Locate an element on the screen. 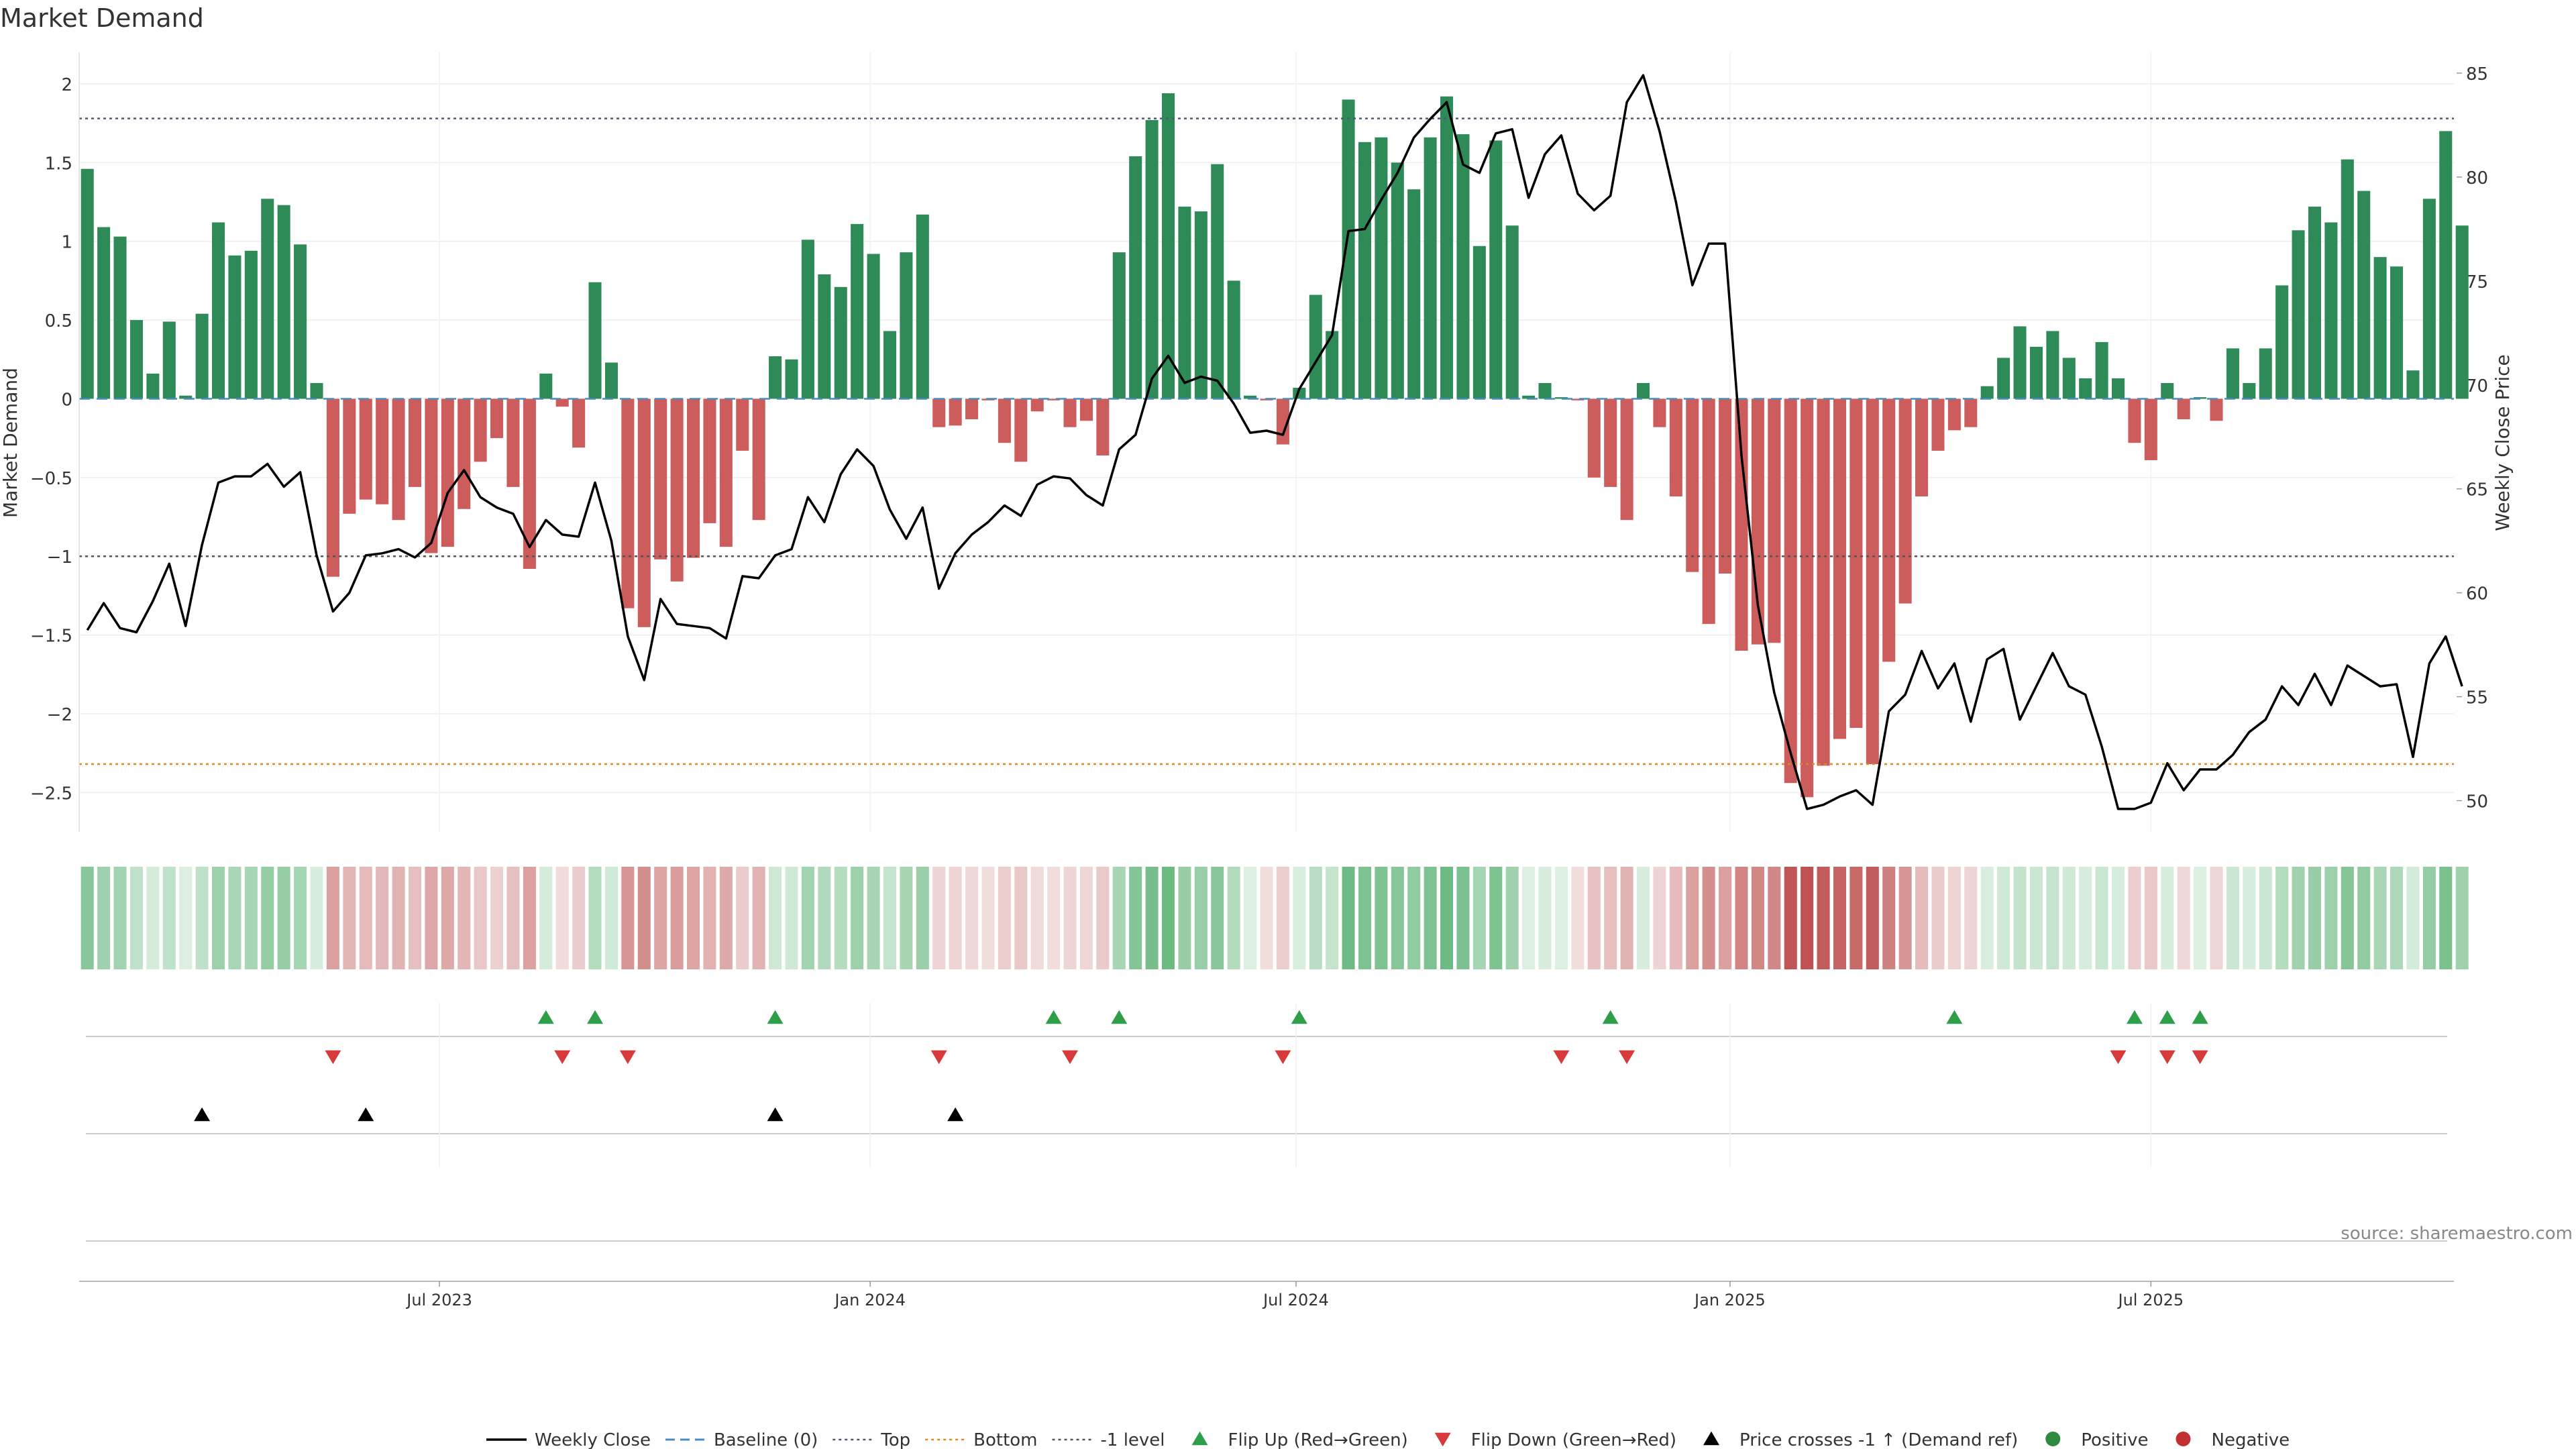  y-tick-label: −1 is located at coordinates (59, 557).